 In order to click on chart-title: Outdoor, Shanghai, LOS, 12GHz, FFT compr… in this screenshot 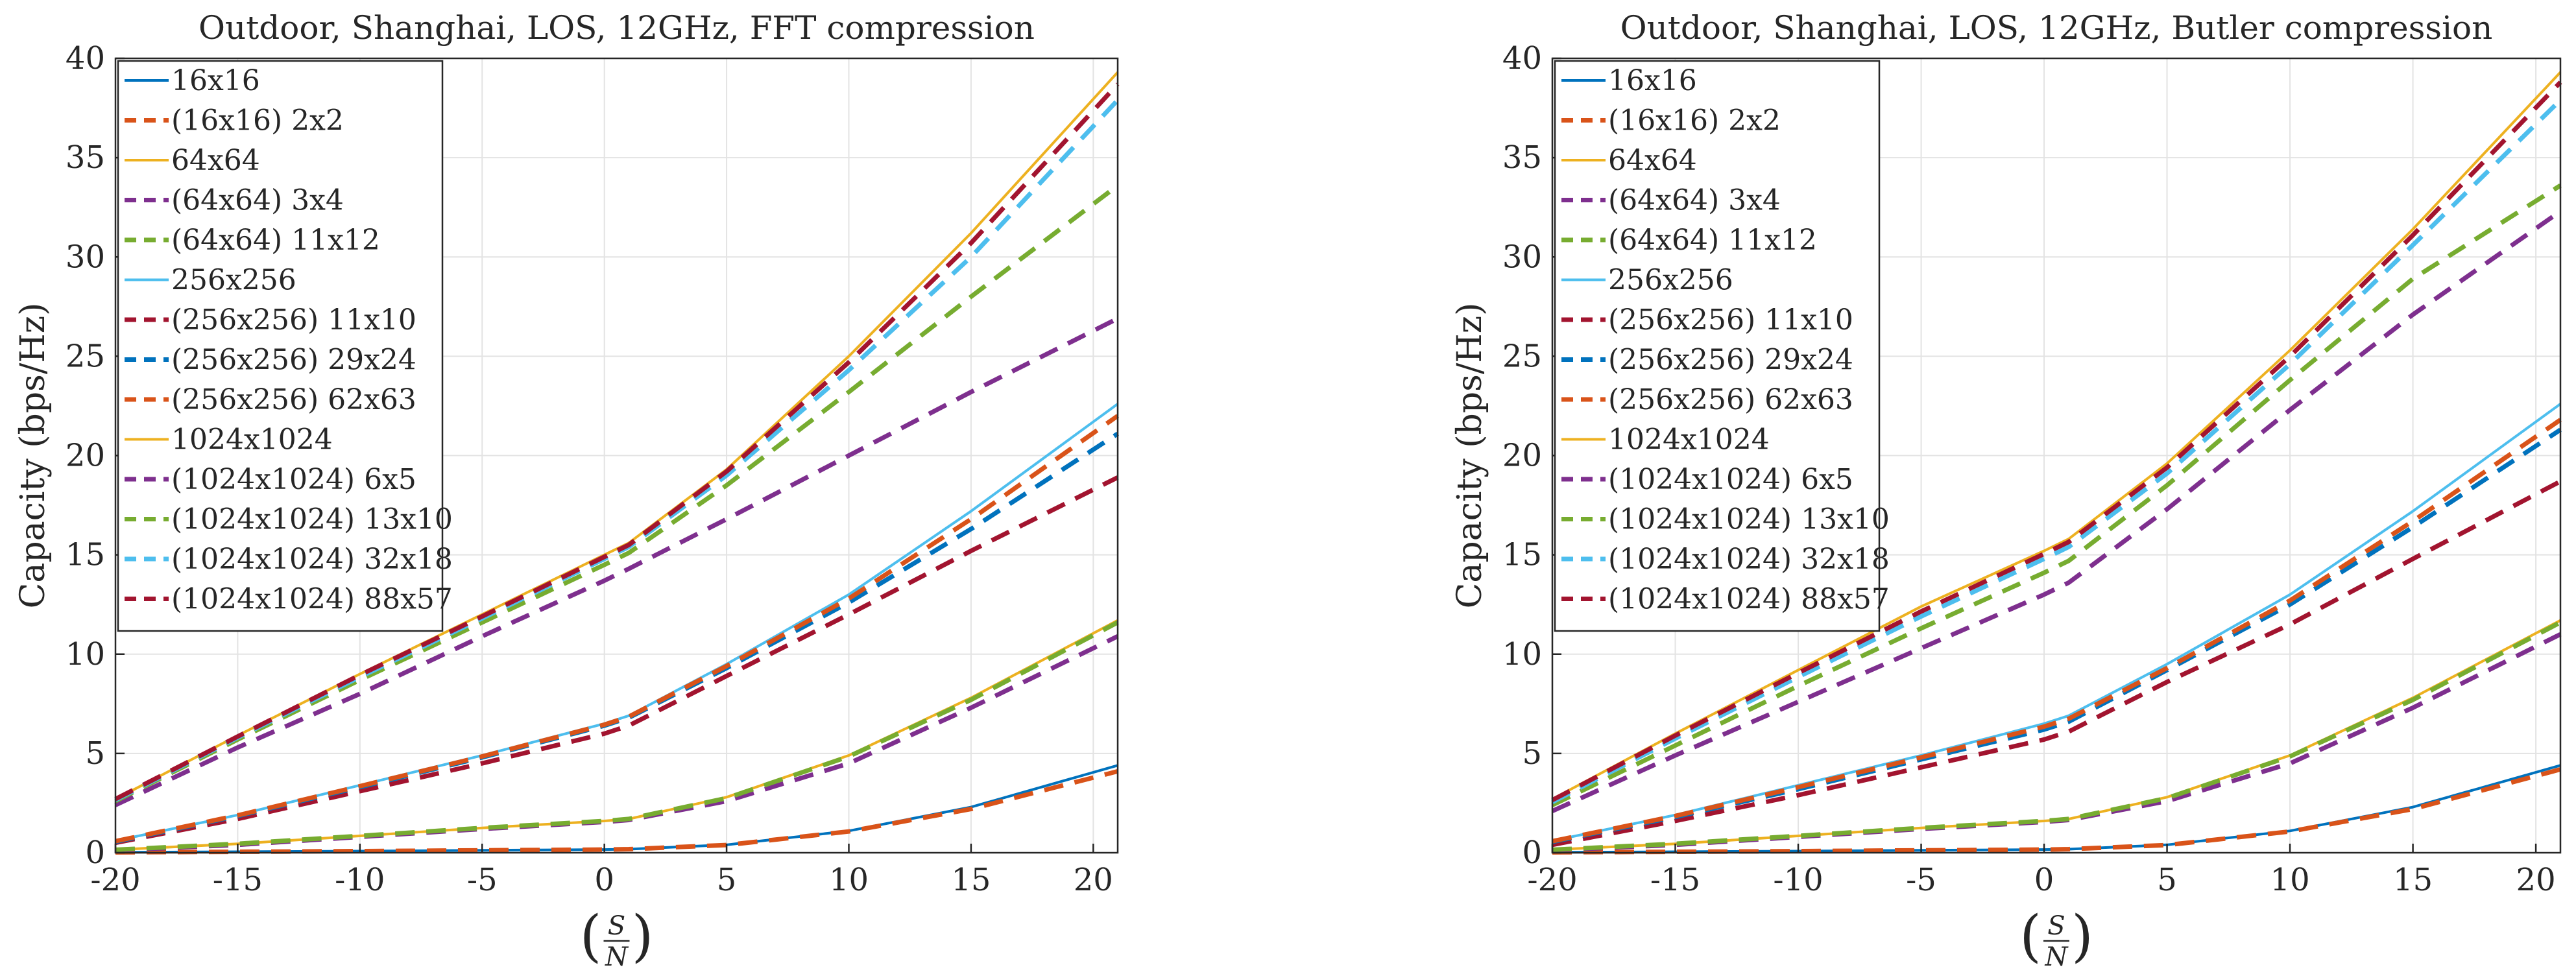, I will do `click(617, 28)`.